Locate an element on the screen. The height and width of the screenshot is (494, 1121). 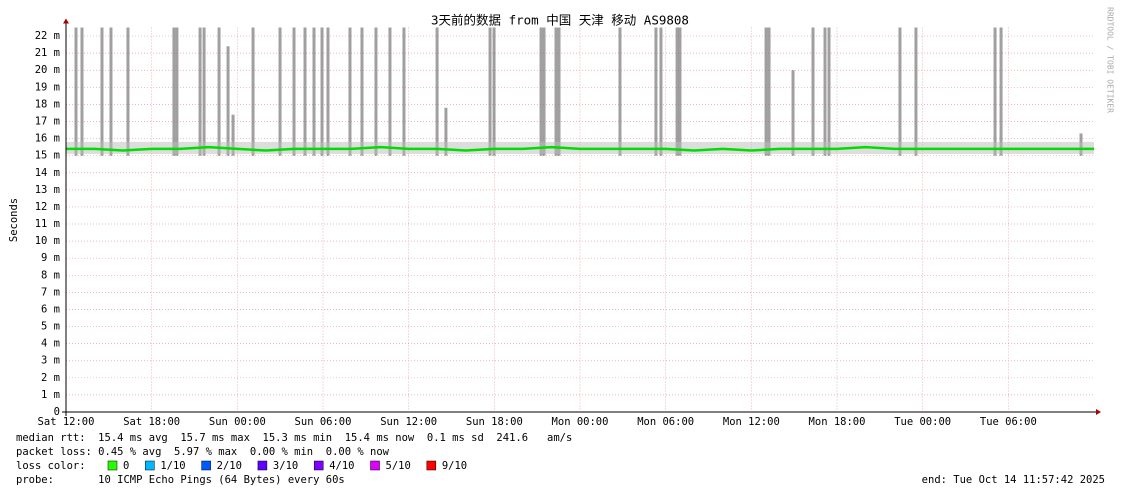
watermark: RRDTOOL / TOBI OETIKER is located at coordinates (1110, 60).